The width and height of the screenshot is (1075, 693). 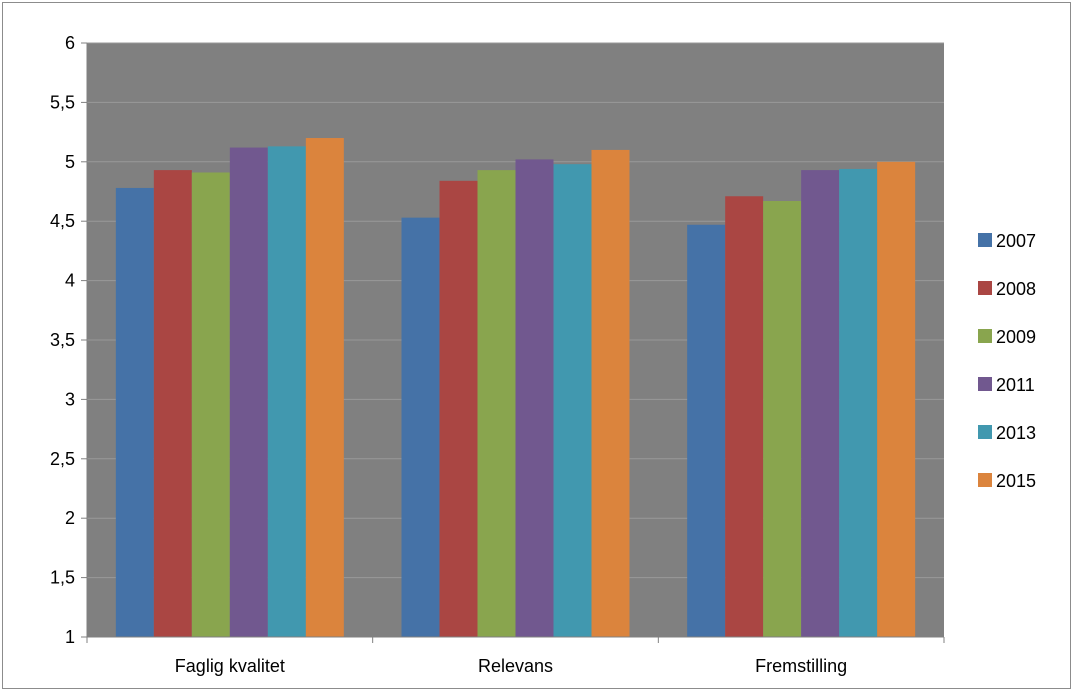 I want to click on legend-label-2009: 2009, so click(x=1016, y=337).